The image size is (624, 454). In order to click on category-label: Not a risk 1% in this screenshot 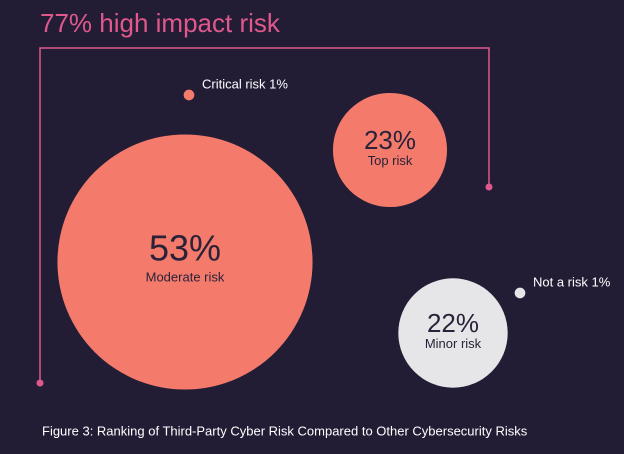, I will do `click(572, 281)`.